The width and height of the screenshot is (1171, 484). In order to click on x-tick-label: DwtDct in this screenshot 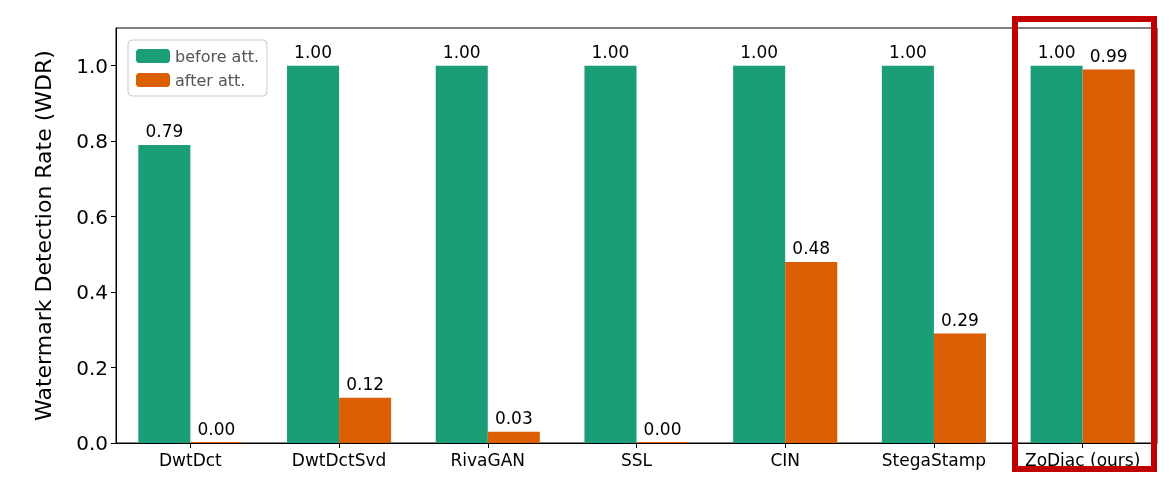, I will do `click(190, 459)`.